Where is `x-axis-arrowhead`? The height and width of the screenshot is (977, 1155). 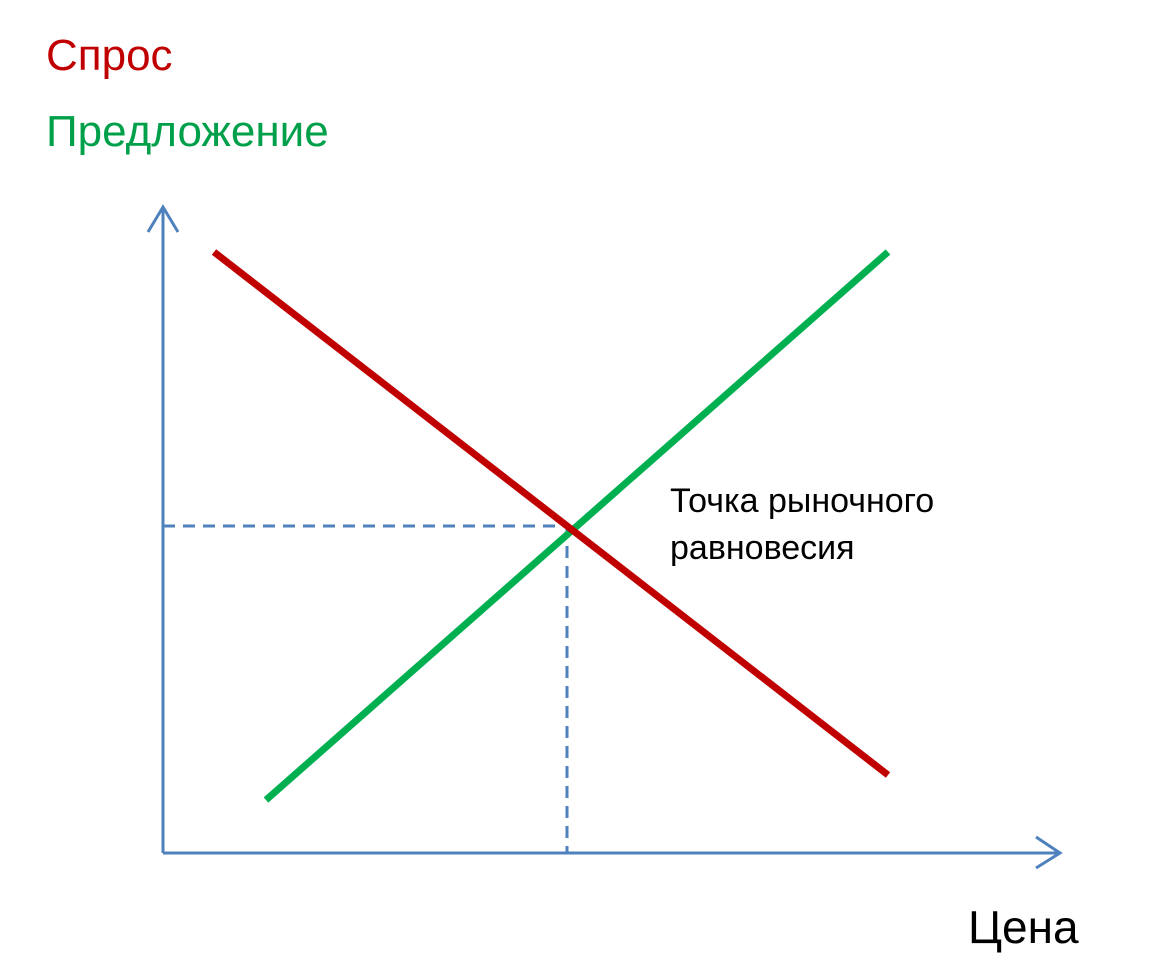 x-axis-arrowhead is located at coordinates (1049, 852).